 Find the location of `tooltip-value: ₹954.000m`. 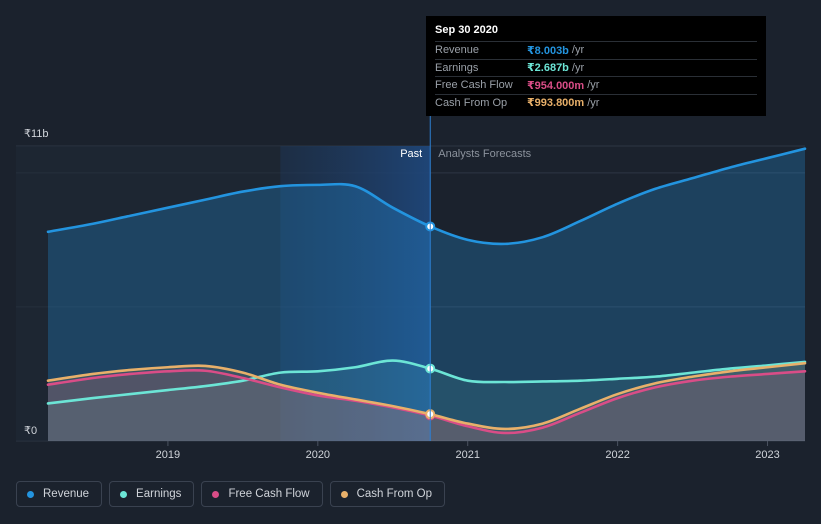

tooltip-value: ₹954.000m is located at coordinates (556, 85).